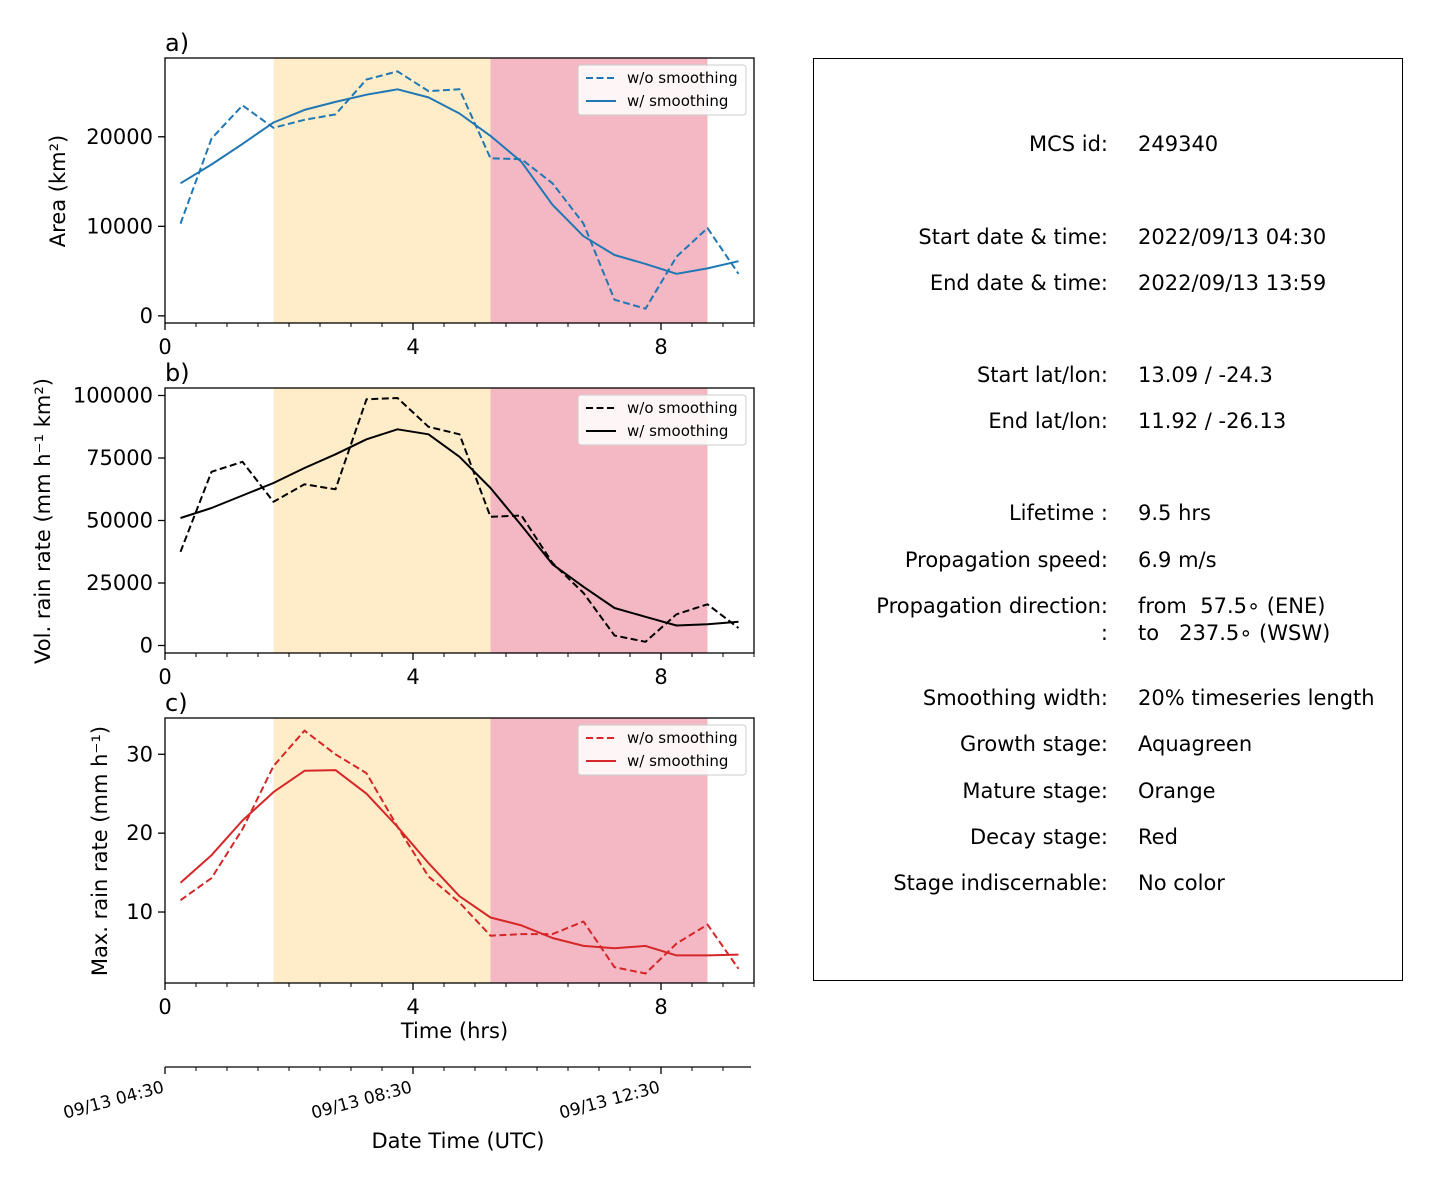 This screenshot has height=1181, width=1433. I want to click on info-label: End date & time:, so click(1018, 283).